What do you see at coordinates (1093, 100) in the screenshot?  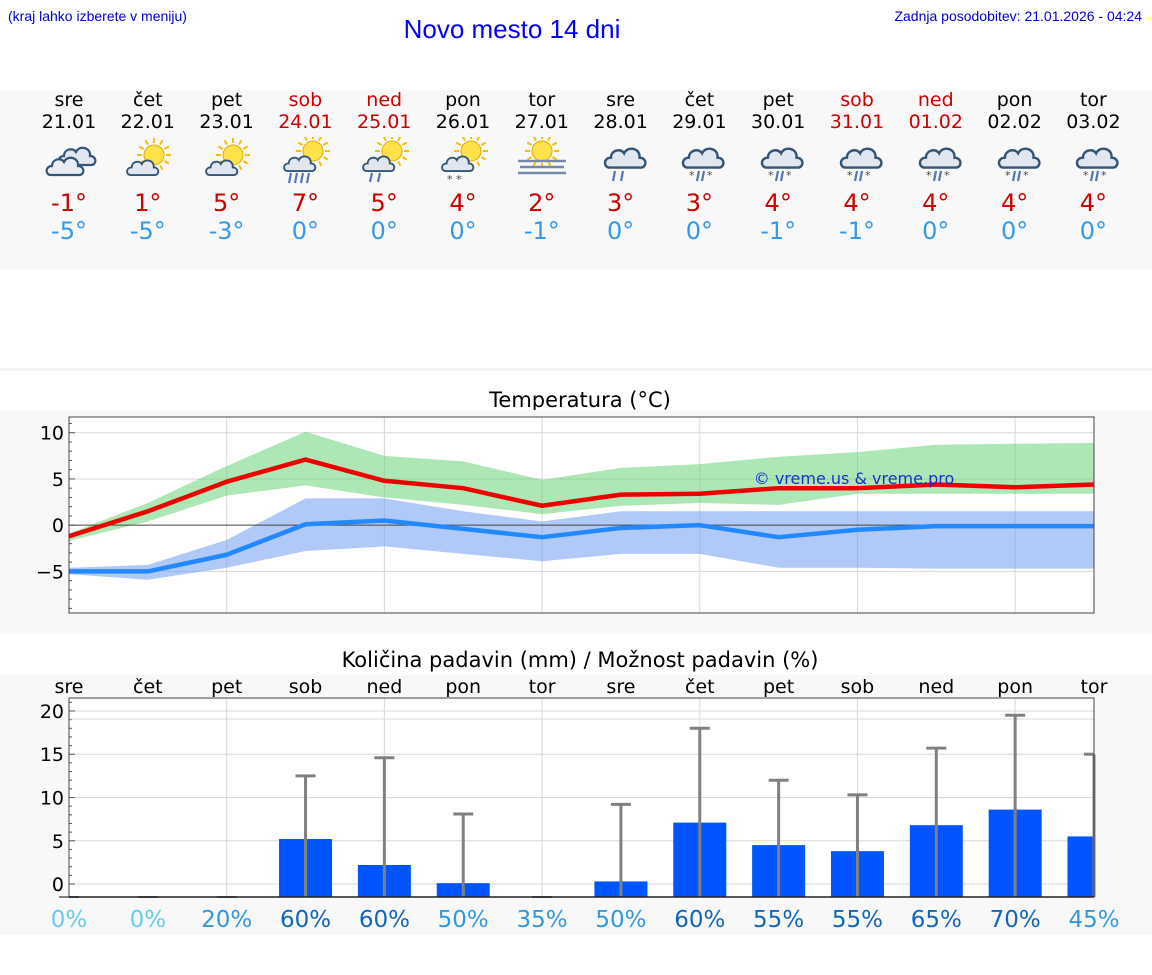 I see `day-name: tor` at bounding box center [1093, 100].